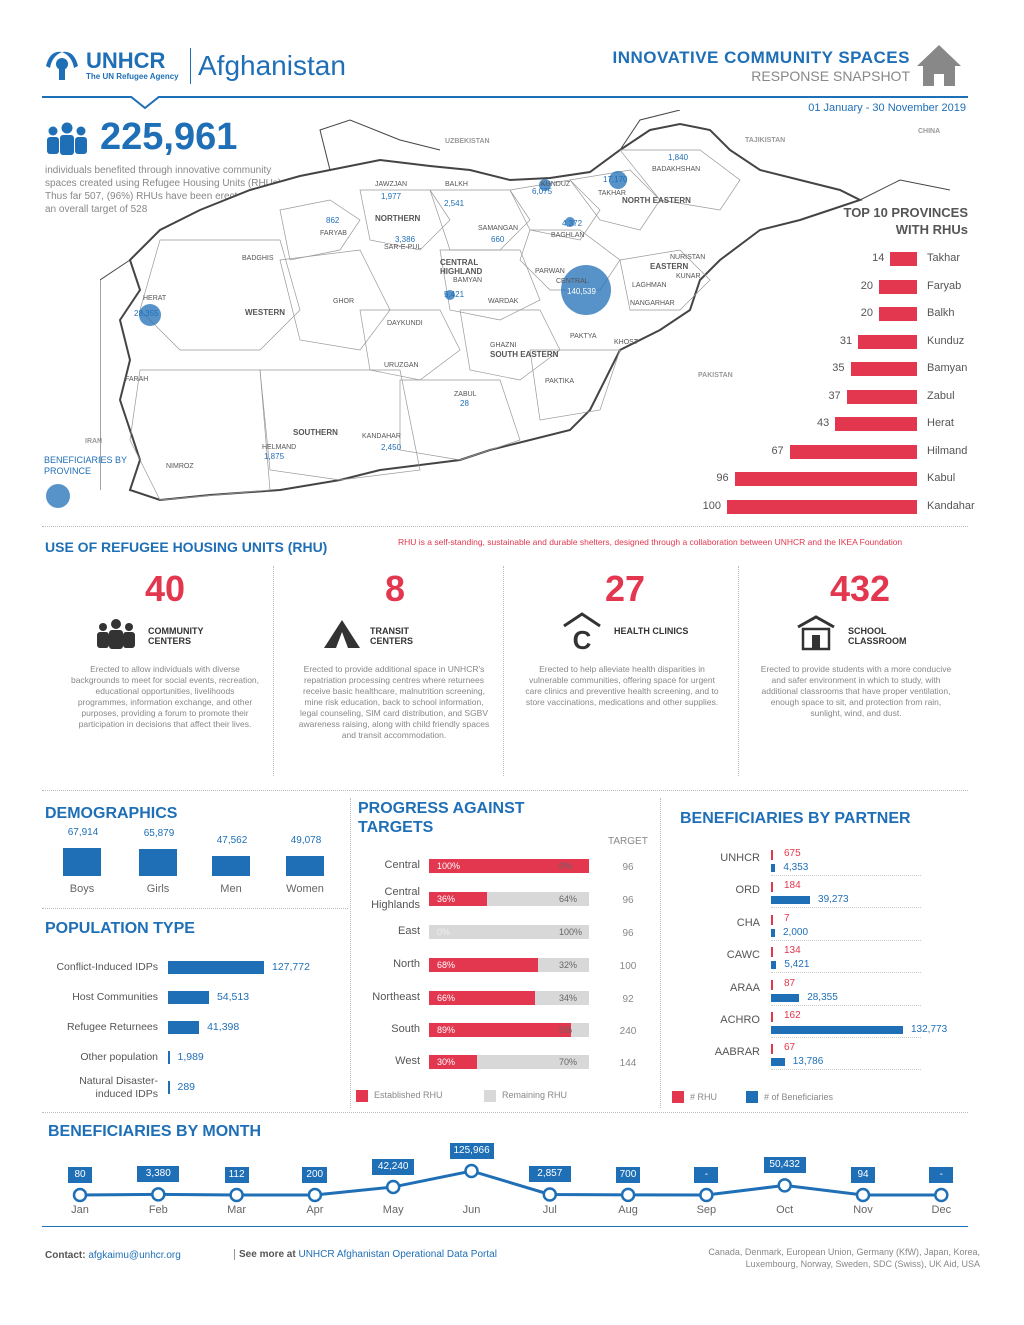  What do you see at coordinates (111, 814) in the screenshot?
I see `demographics-title: DEMOGRAPHICS` at bounding box center [111, 814].